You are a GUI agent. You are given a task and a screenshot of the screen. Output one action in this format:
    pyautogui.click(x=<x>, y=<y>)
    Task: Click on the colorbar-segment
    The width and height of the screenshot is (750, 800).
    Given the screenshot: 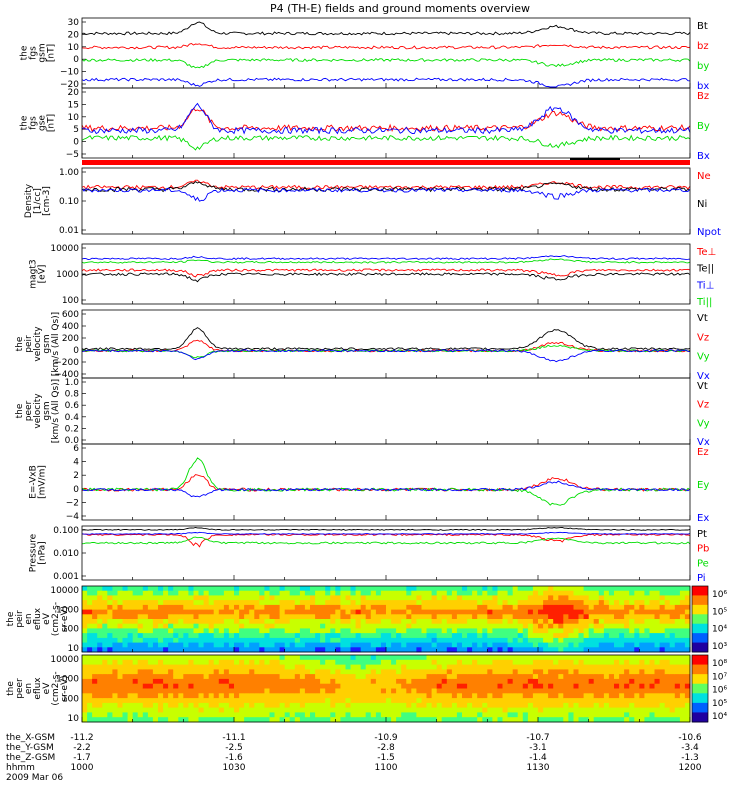 What is the action you would take?
    pyautogui.click(x=700, y=698)
    